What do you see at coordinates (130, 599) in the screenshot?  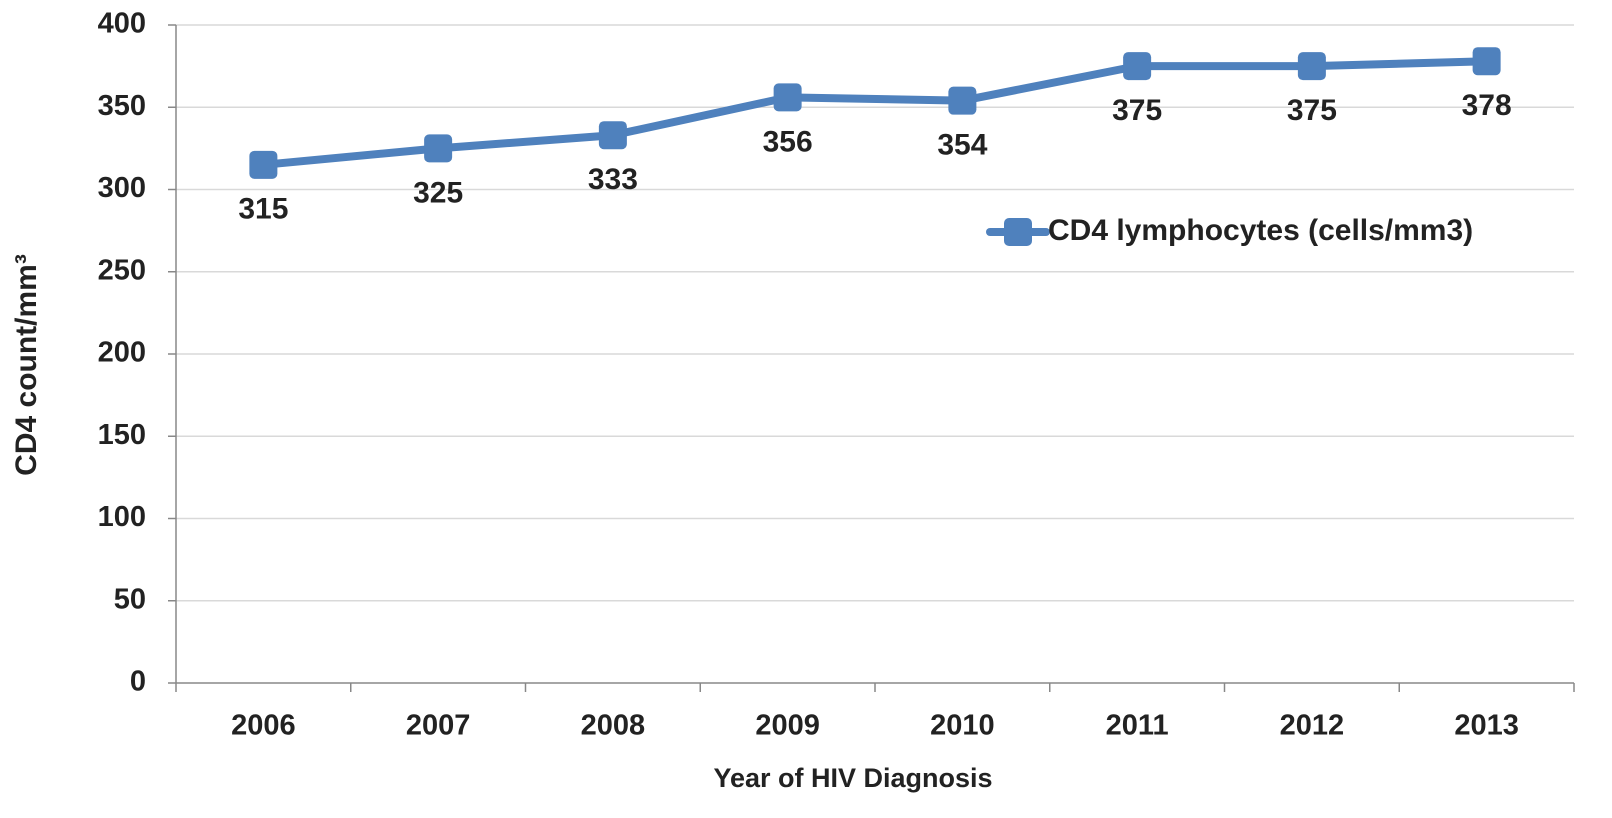 I see `y-tick-label: 50` at bounding box center [130, 599].